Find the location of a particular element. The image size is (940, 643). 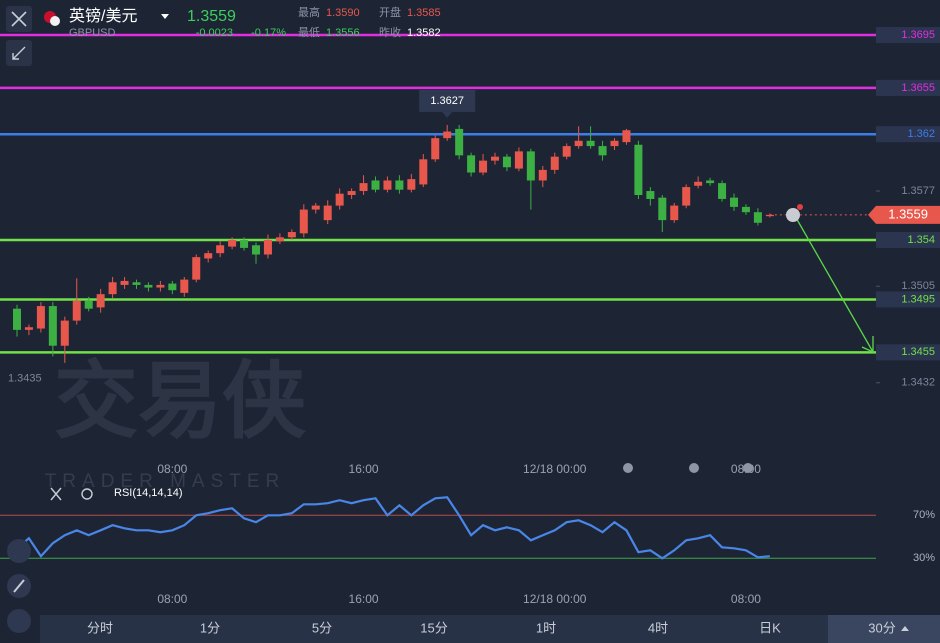

draw-icon is located at coordinates (19, 586).